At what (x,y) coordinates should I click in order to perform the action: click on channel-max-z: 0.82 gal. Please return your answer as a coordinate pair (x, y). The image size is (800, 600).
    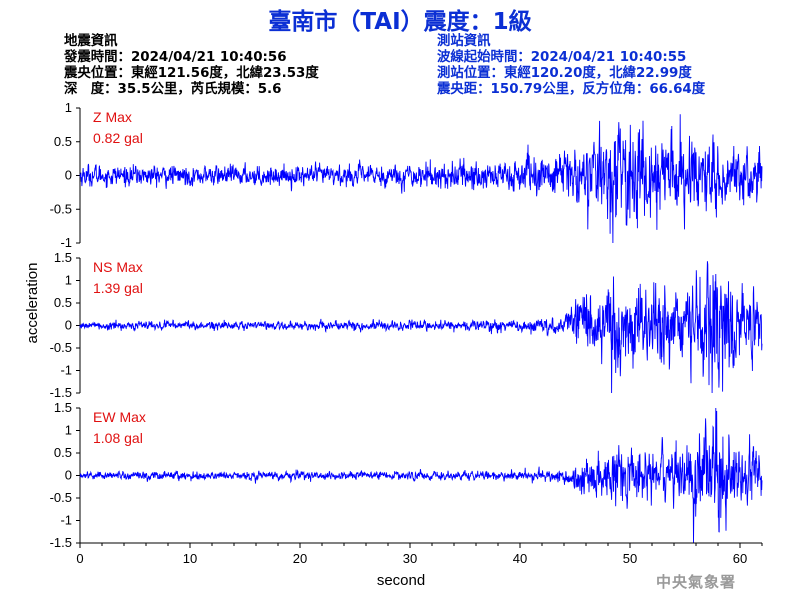
    Looking at the image, I should click on (118, 138).